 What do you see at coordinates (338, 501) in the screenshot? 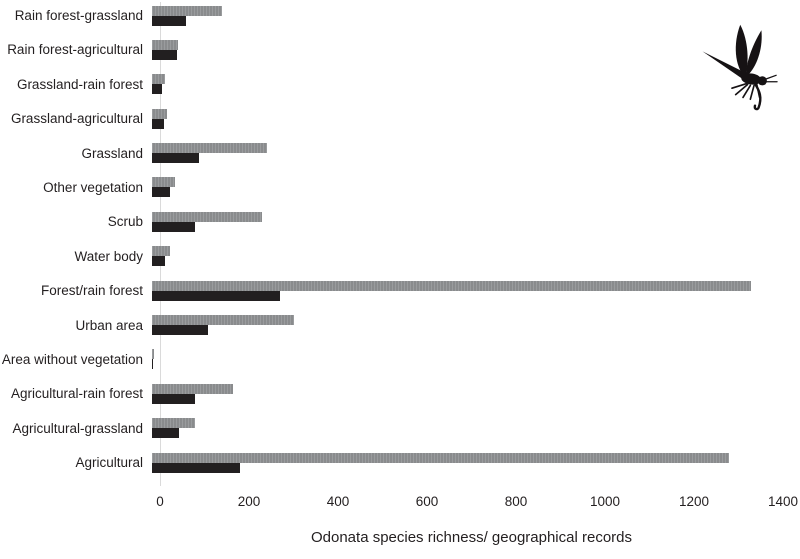
I see `x-tick-label: 400` at bounding box center [338, 501].